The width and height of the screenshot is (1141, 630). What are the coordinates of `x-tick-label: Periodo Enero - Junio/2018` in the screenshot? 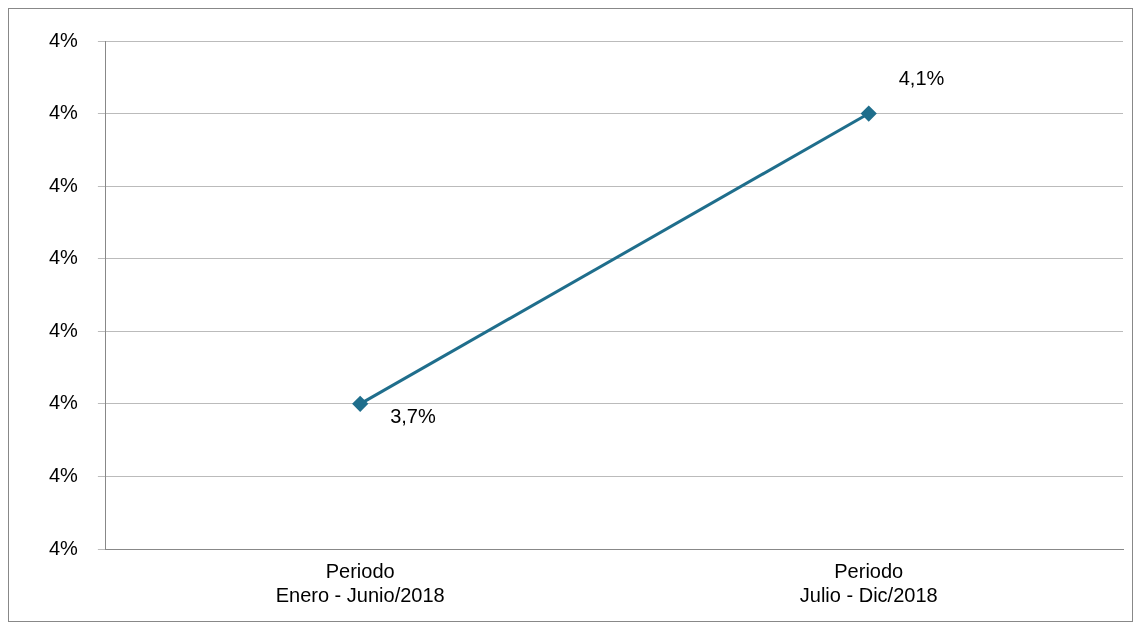 It's located at (360, 582).